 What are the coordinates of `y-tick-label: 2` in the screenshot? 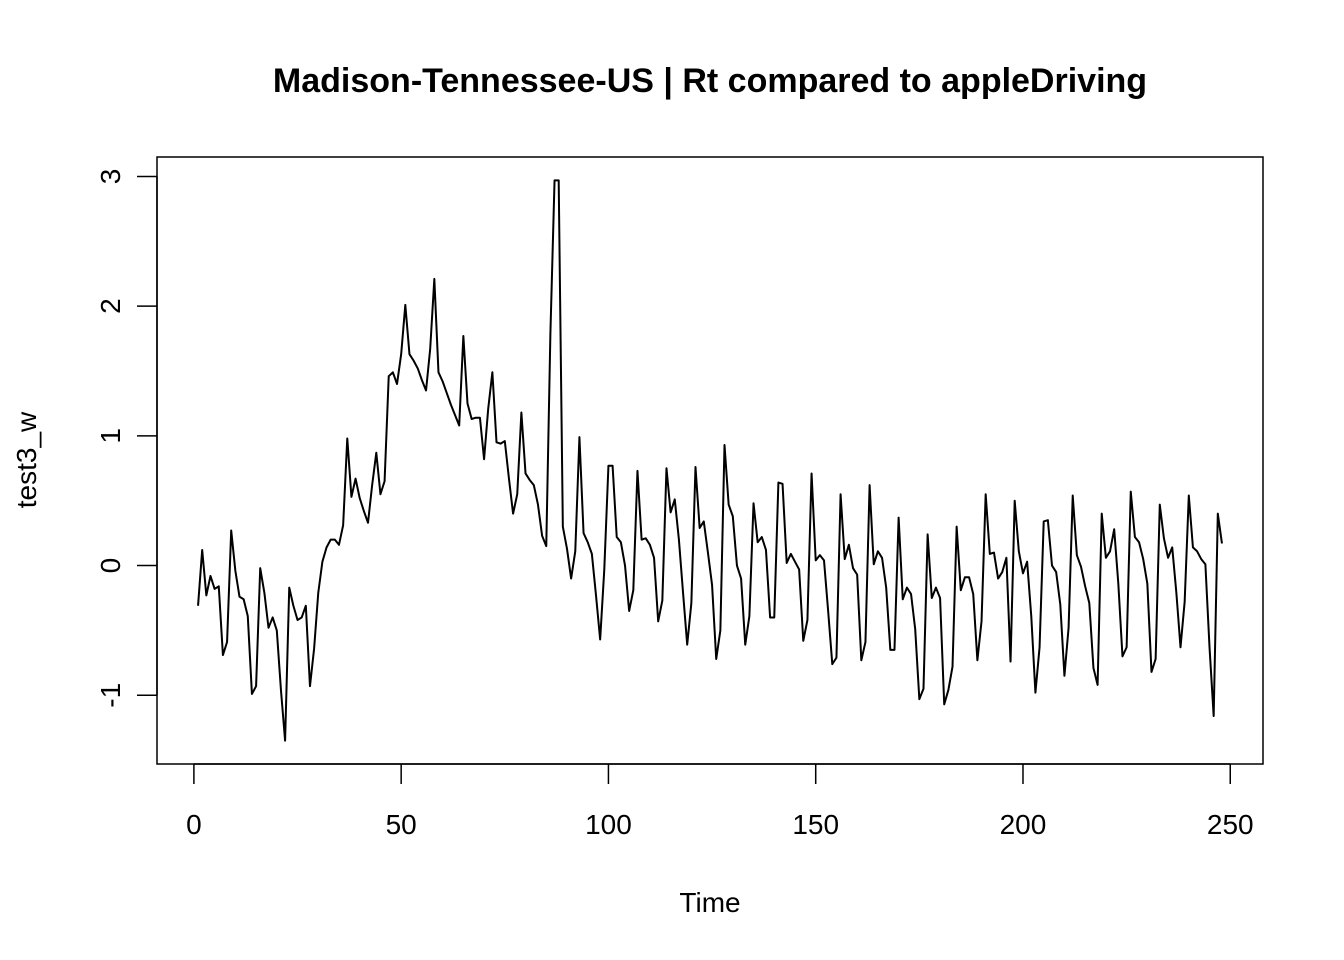 It's located at (110, 306).